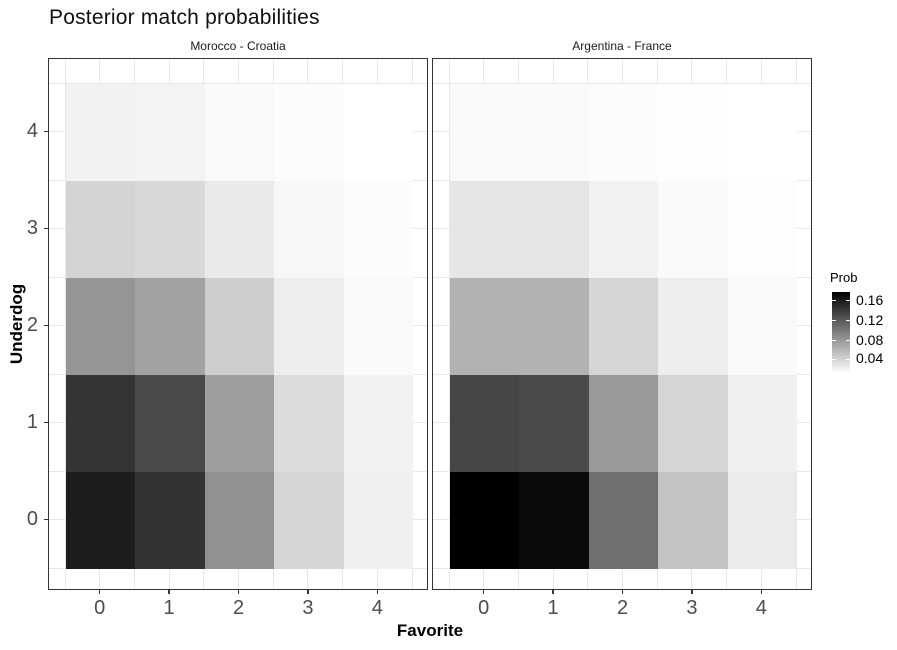 Image resolution: width=897 pixels, height=650 pixels. Describe the element at coordinates (622, 46) in the screenshot. I see `facet-label-right: Argentina - France` at that location.